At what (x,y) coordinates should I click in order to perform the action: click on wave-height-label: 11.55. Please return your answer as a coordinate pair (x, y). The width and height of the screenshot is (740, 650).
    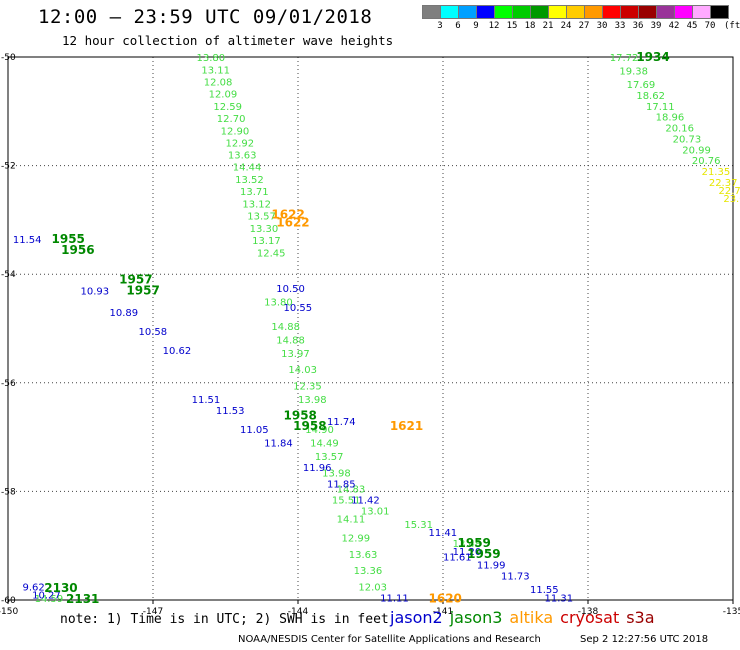
    Looking at the image, I should click on (544, 590).